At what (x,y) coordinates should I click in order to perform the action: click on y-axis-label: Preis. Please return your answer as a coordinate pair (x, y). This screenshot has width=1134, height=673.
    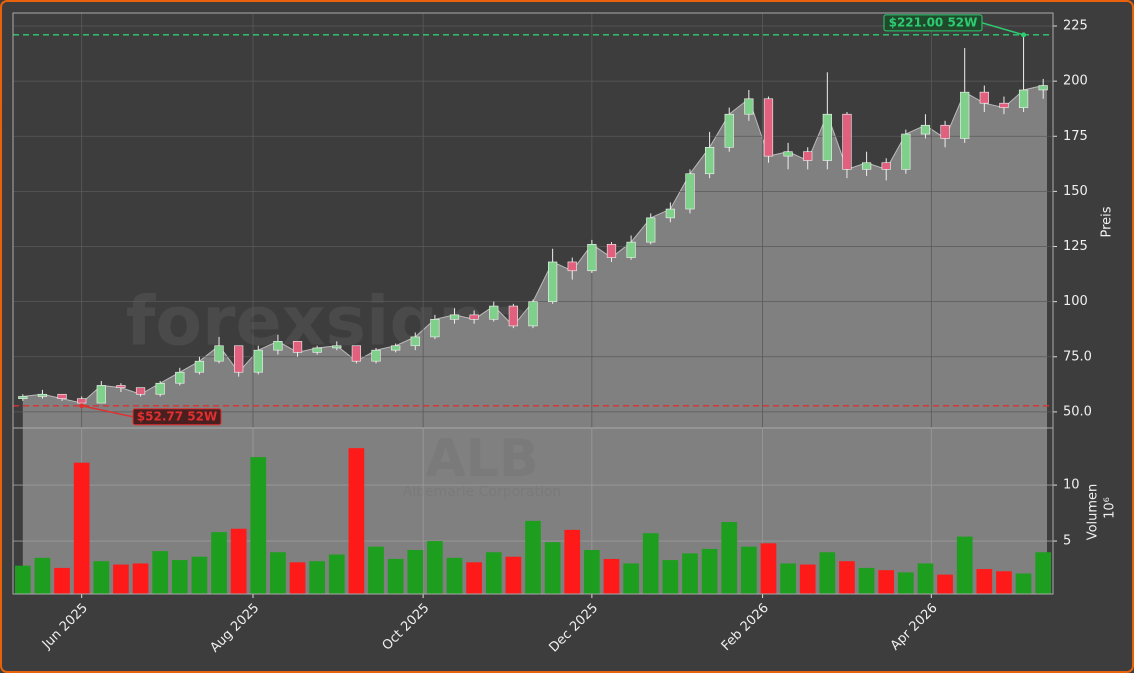
    Looking at the image, I should click on (1107, 221).